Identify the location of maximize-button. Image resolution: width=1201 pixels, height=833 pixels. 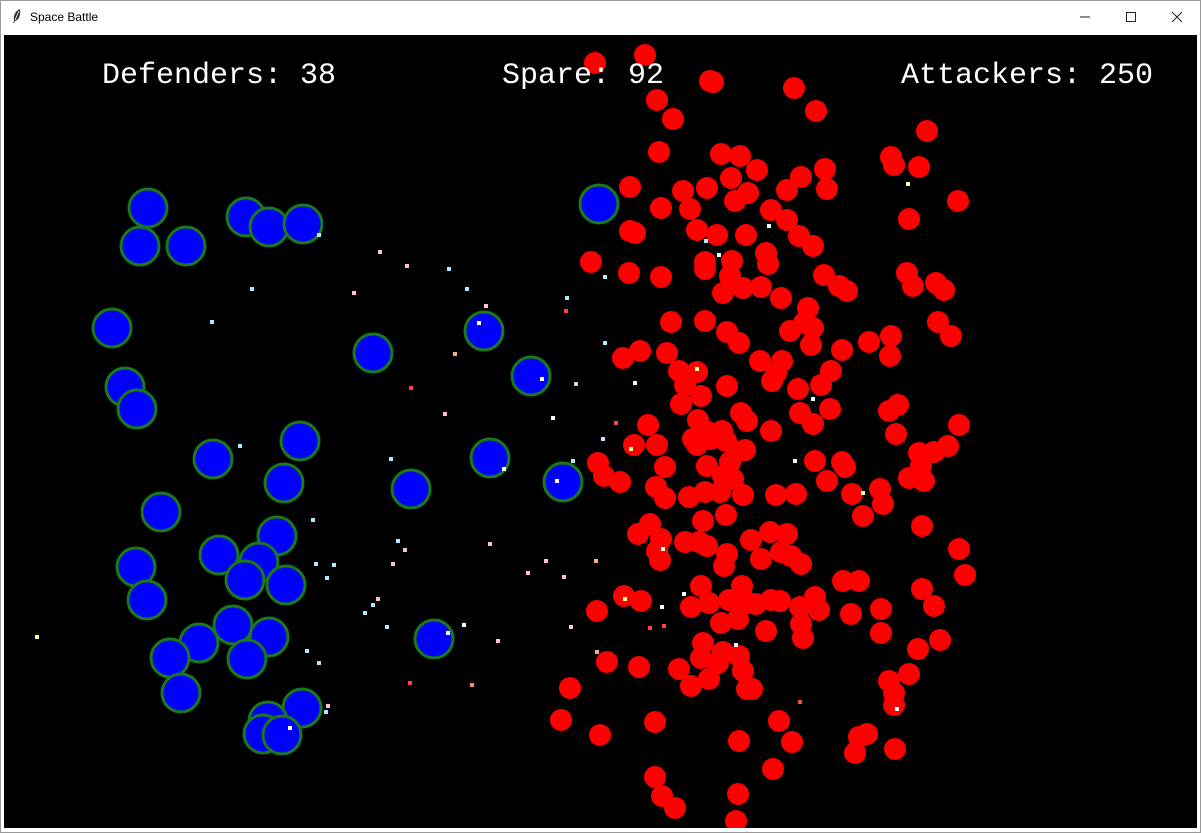
(1131, 16).